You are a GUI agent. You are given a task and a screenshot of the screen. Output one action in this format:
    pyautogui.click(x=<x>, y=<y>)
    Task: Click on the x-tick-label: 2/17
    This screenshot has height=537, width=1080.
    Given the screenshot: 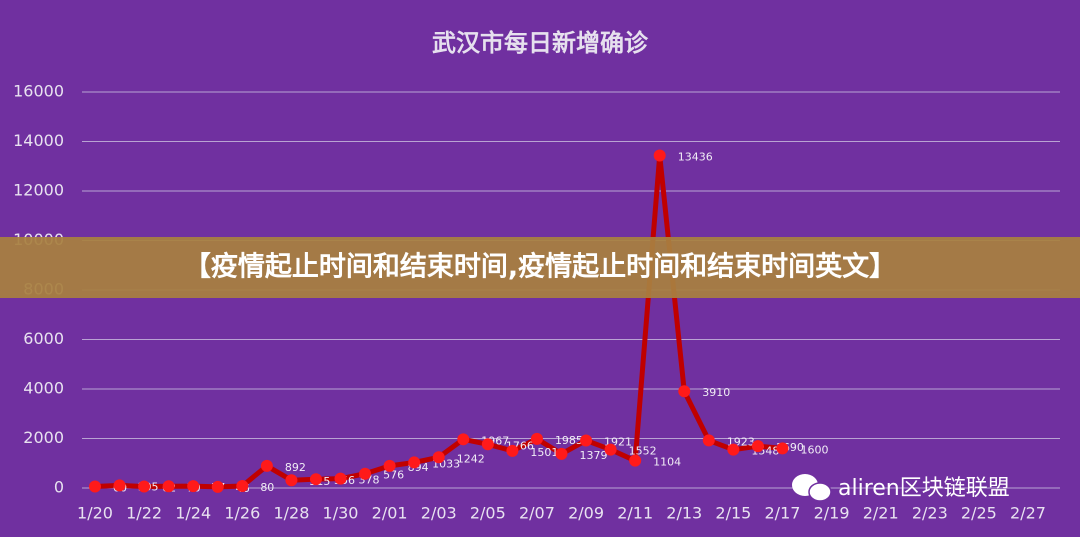 What is the action you would take?
    pyautogui.click(x=783, y=513)
    